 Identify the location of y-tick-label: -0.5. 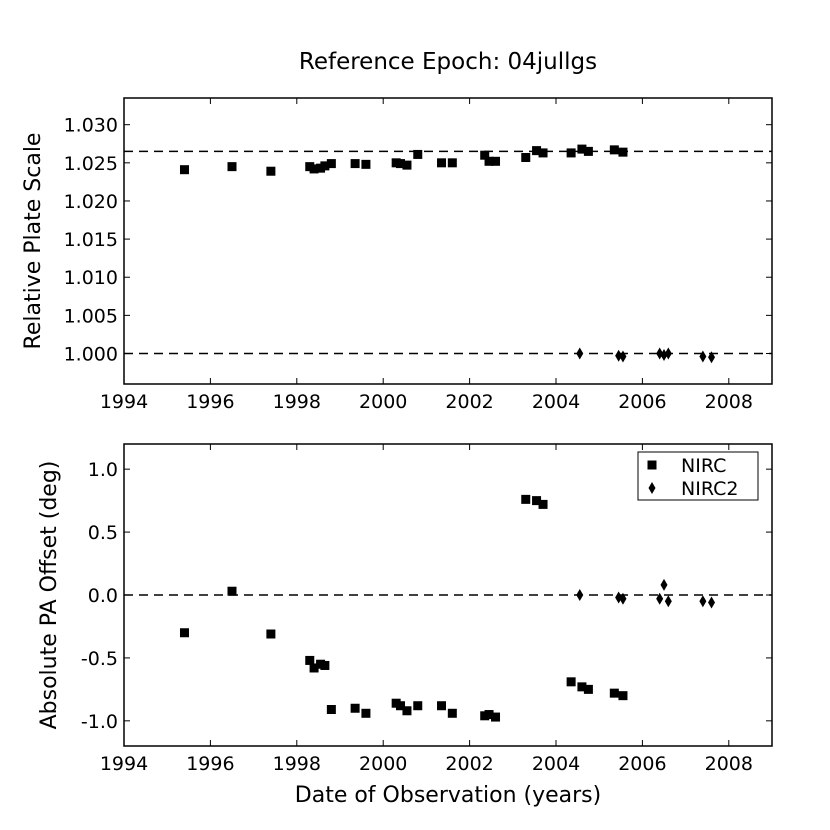
(99, 659).